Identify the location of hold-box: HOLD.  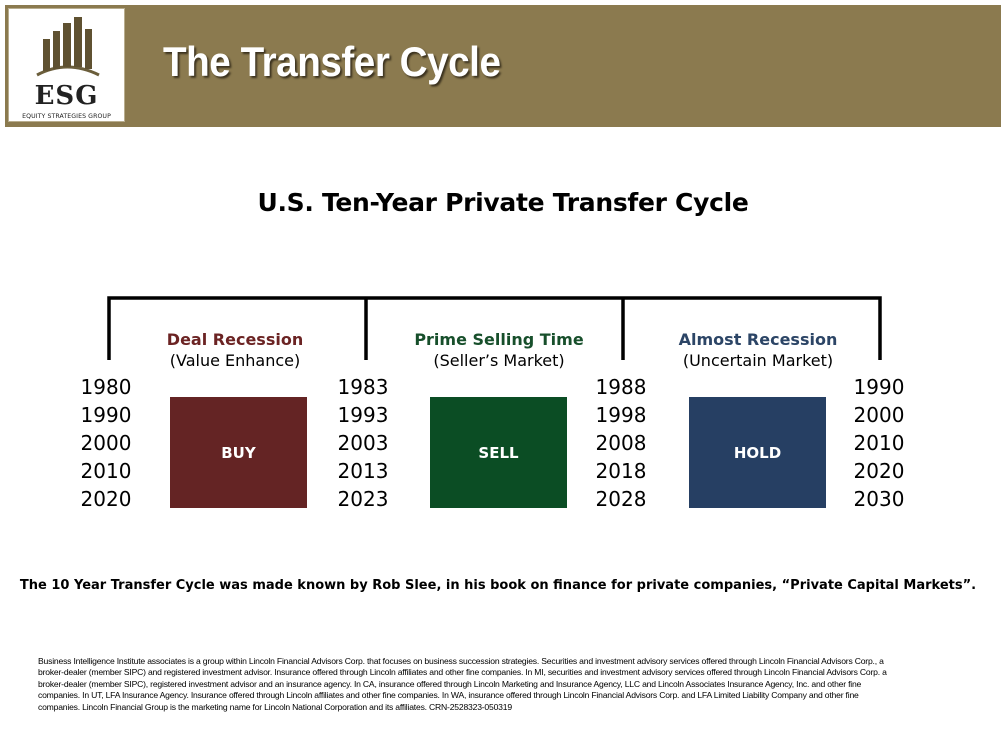
(757, 452).